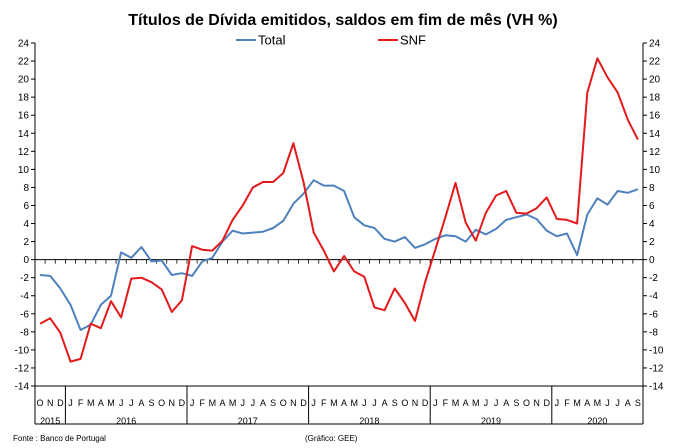  Describe the element at coordinates (653, 314) in the screenshot. I see `y-tick-label-right: -6` at that location.